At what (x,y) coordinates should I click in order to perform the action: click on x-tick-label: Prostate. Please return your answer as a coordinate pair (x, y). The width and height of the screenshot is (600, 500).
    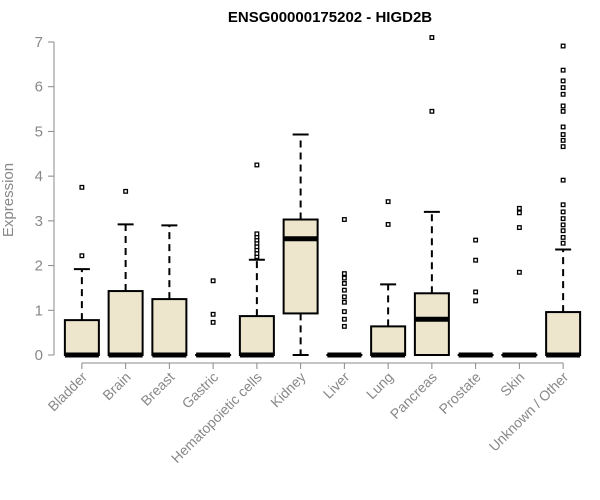
    Looking at the image, I should click on (460, 393).